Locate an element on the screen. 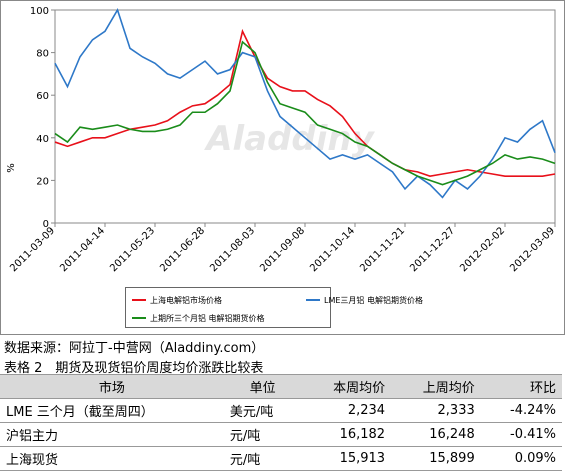 This screenshot has width=566, height=471. y-axis-label: % is located at coordinates (11, 168).